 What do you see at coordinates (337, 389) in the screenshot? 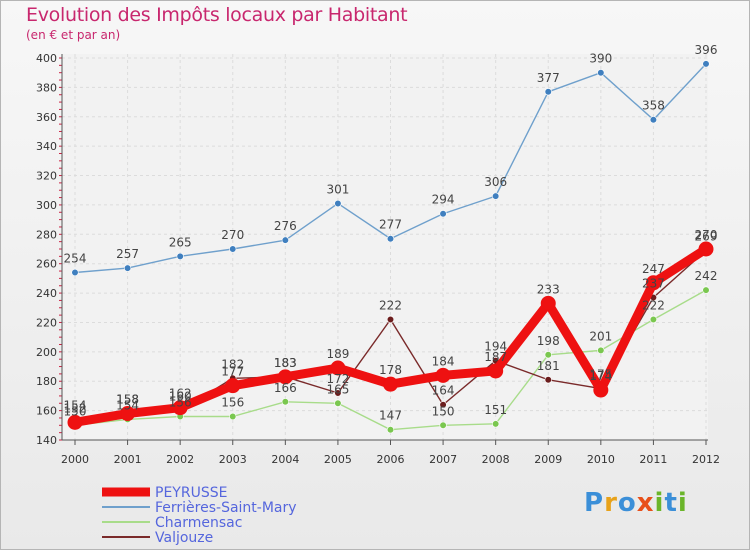
I see `data-label: 165` at bounding box center [337, 389].